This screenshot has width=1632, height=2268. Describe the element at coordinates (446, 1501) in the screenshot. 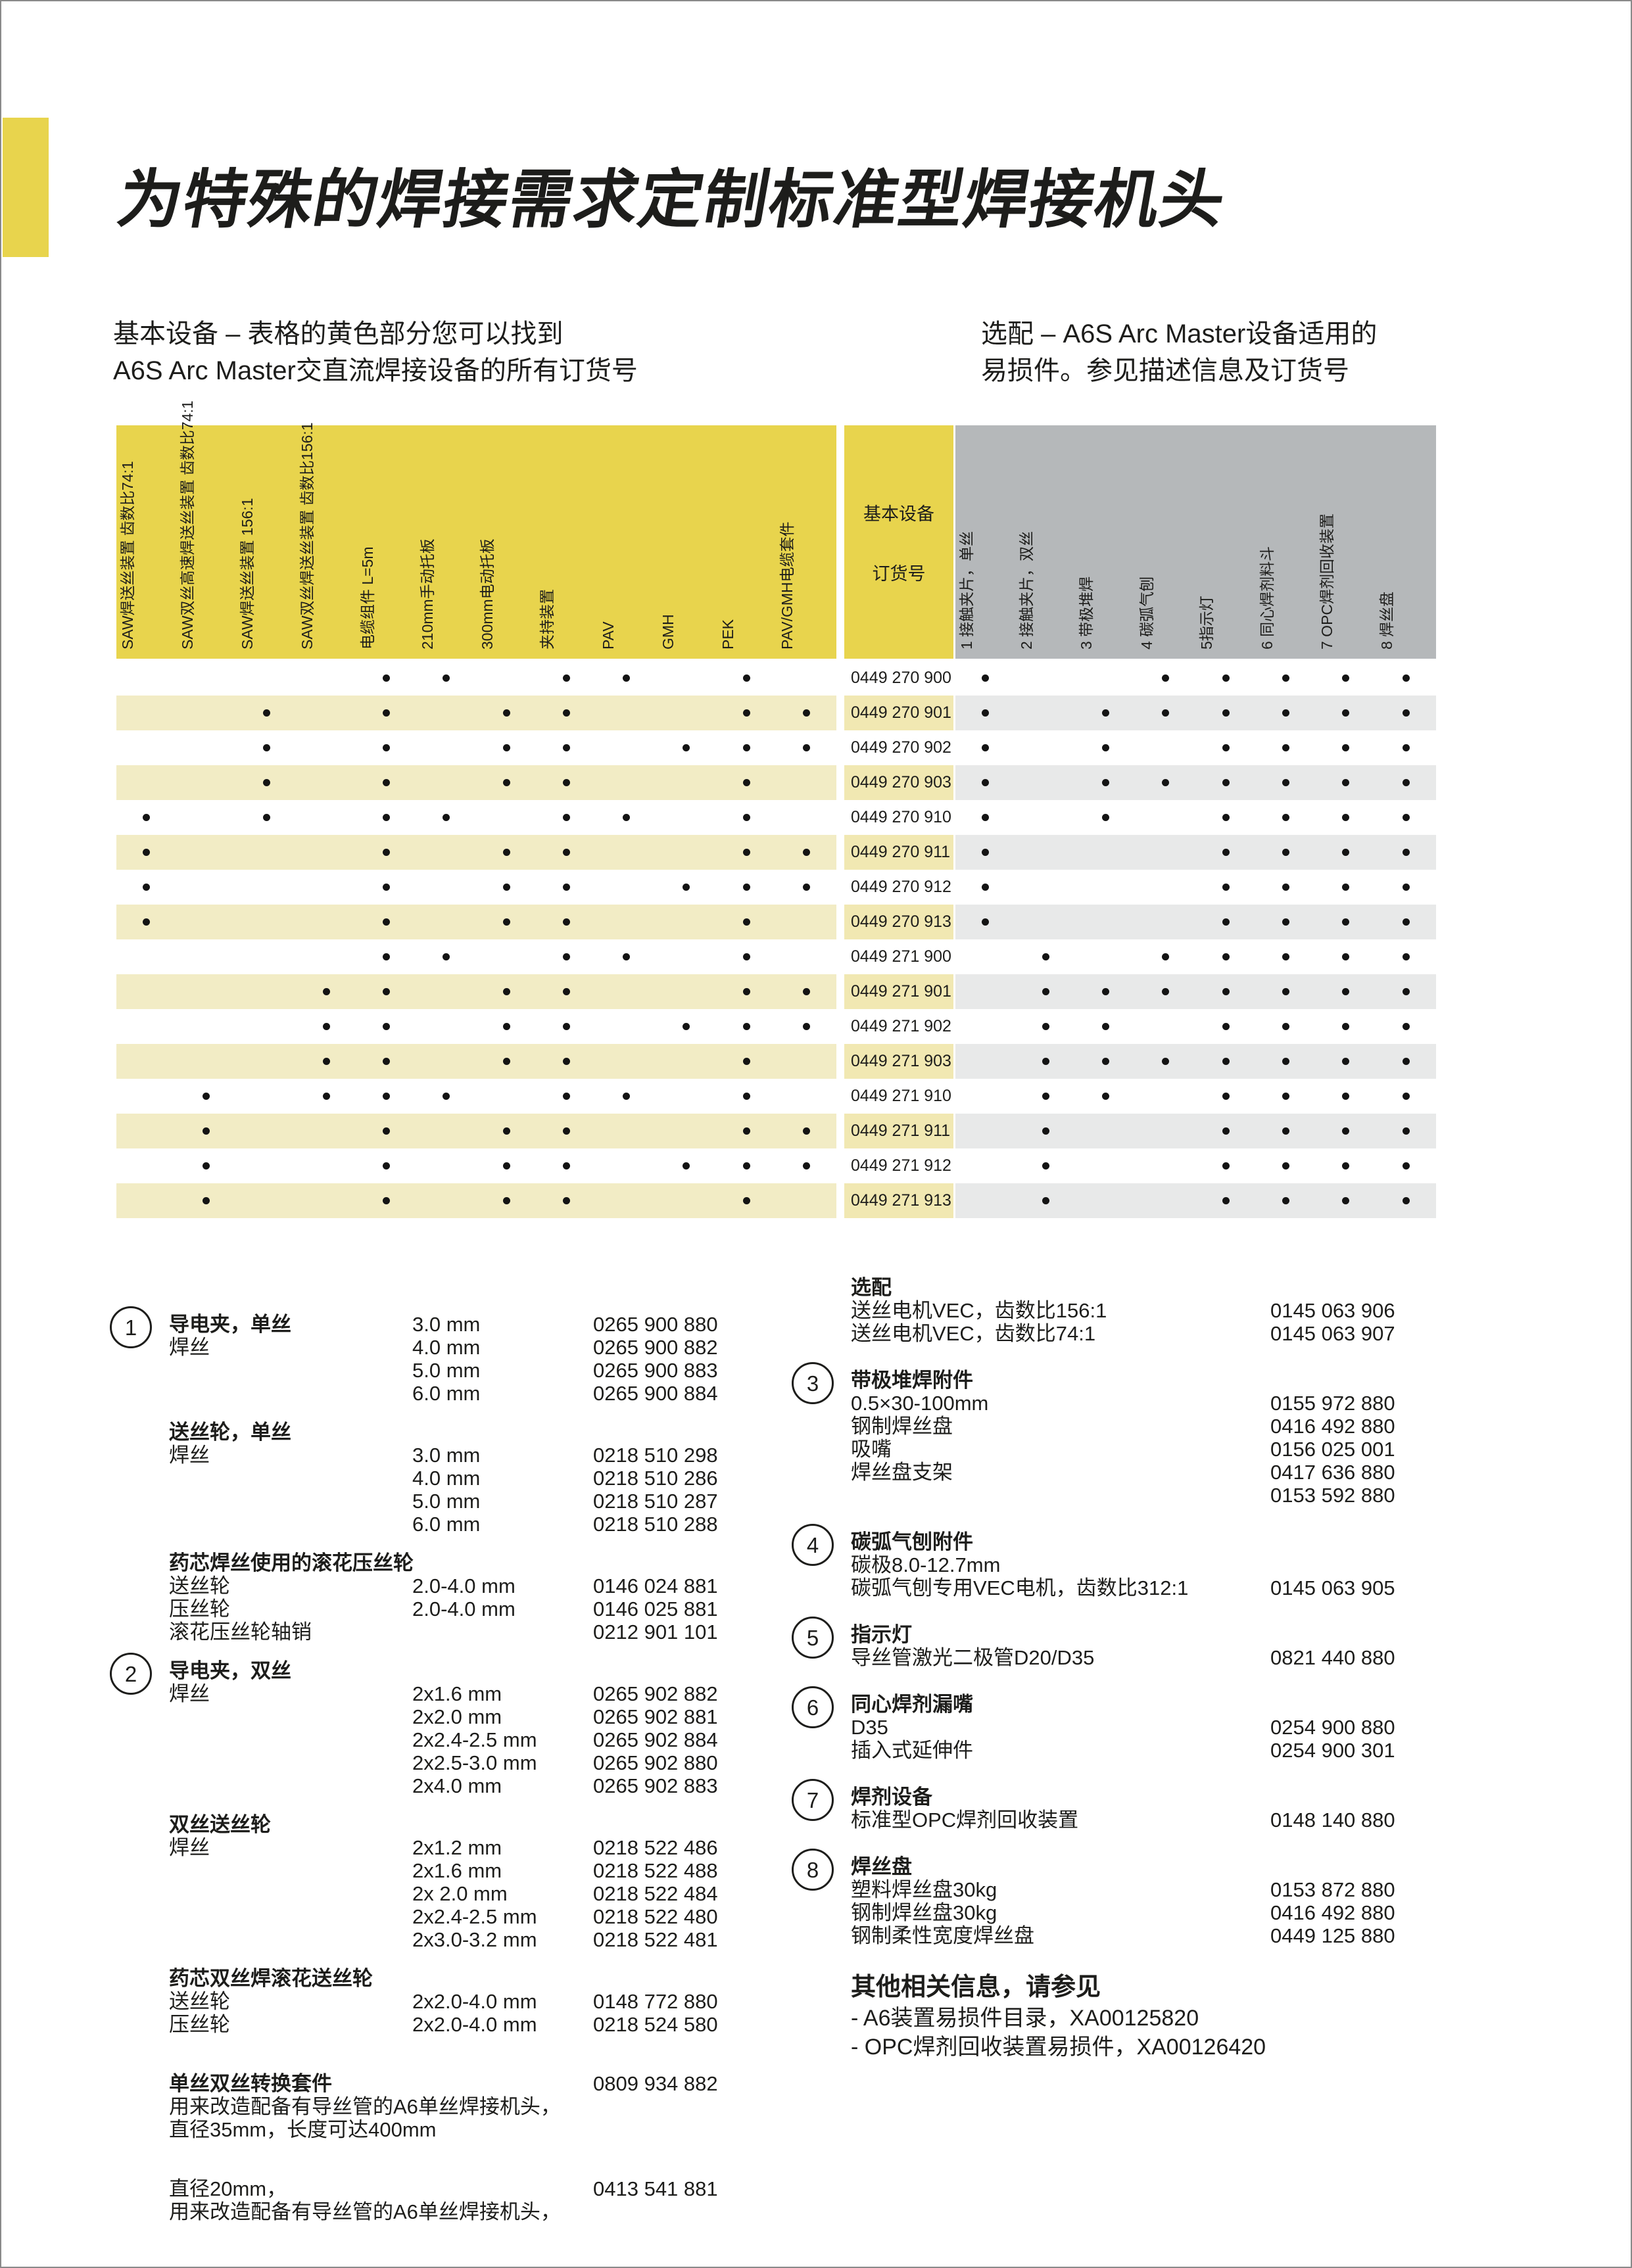

I see `part-size: 5.0 mm` at that location.